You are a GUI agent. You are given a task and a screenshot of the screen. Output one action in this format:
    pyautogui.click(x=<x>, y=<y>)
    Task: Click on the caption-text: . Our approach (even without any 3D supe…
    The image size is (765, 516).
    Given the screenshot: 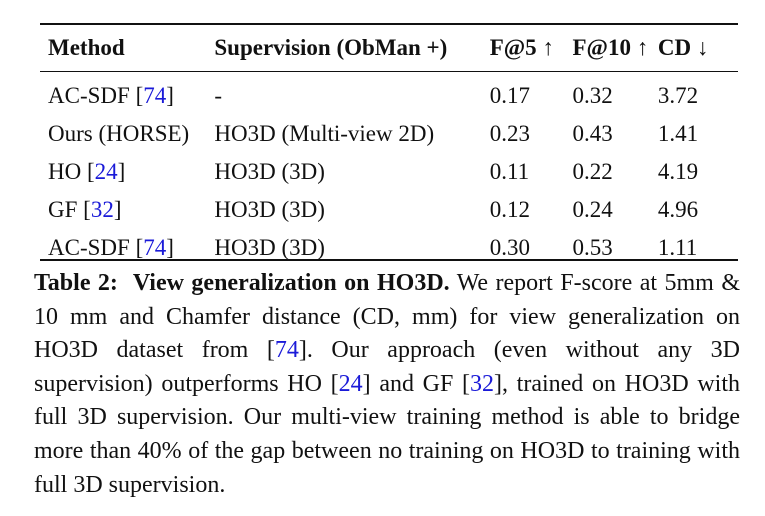 What is the action you would take?
    pyautogui.click(x=387, y=367)
    